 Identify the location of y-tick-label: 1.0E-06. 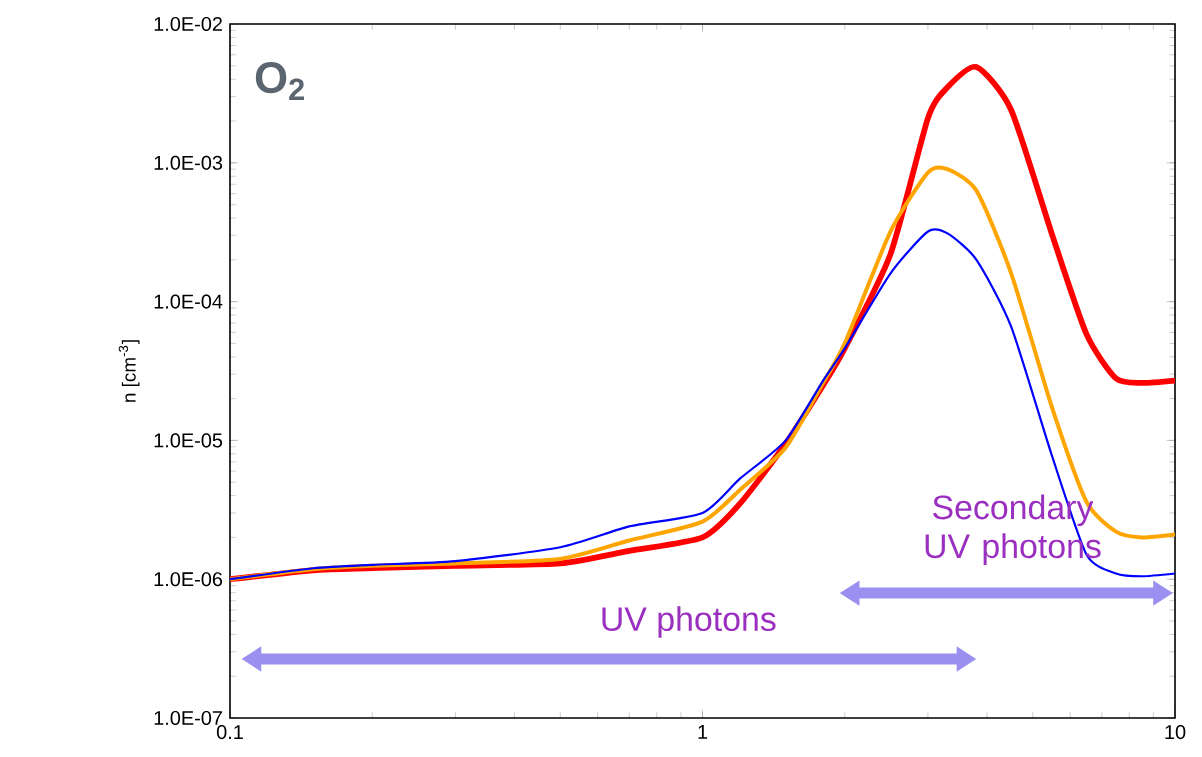
(188, 579).